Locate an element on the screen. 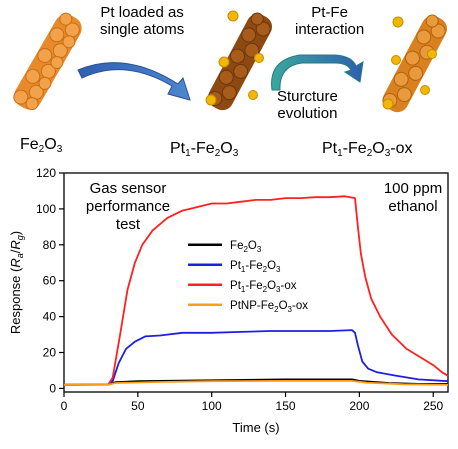  y-tick-label: 80 is located at coordinates (50, 245).